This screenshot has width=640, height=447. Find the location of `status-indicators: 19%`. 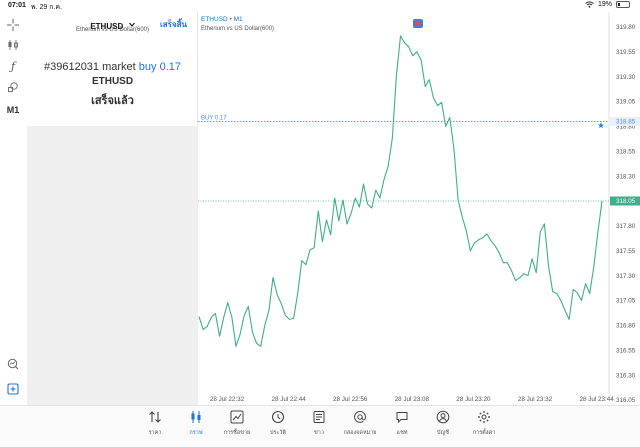

status-indicators: 19% is located at coordinates (607, 4).